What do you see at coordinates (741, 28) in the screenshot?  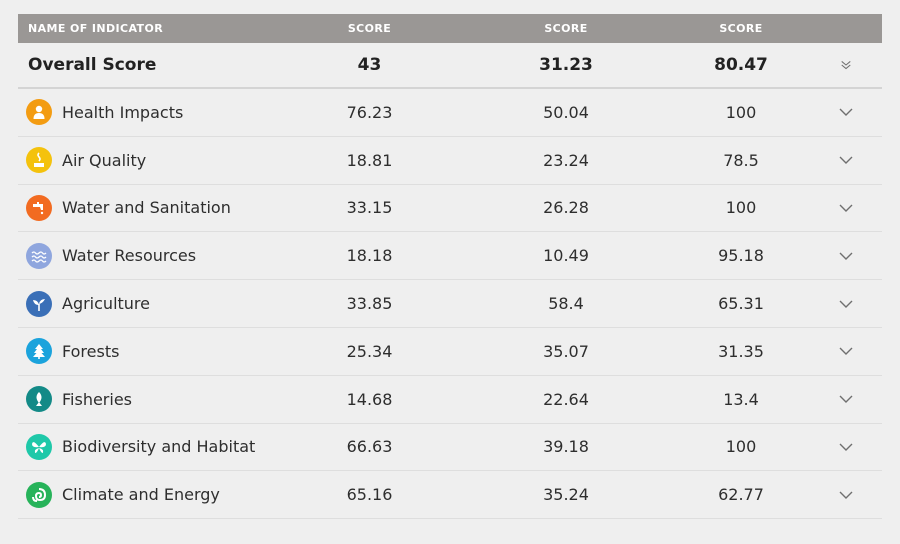 I see `header-score-3: SCORE` at bounding box center [741, 28].